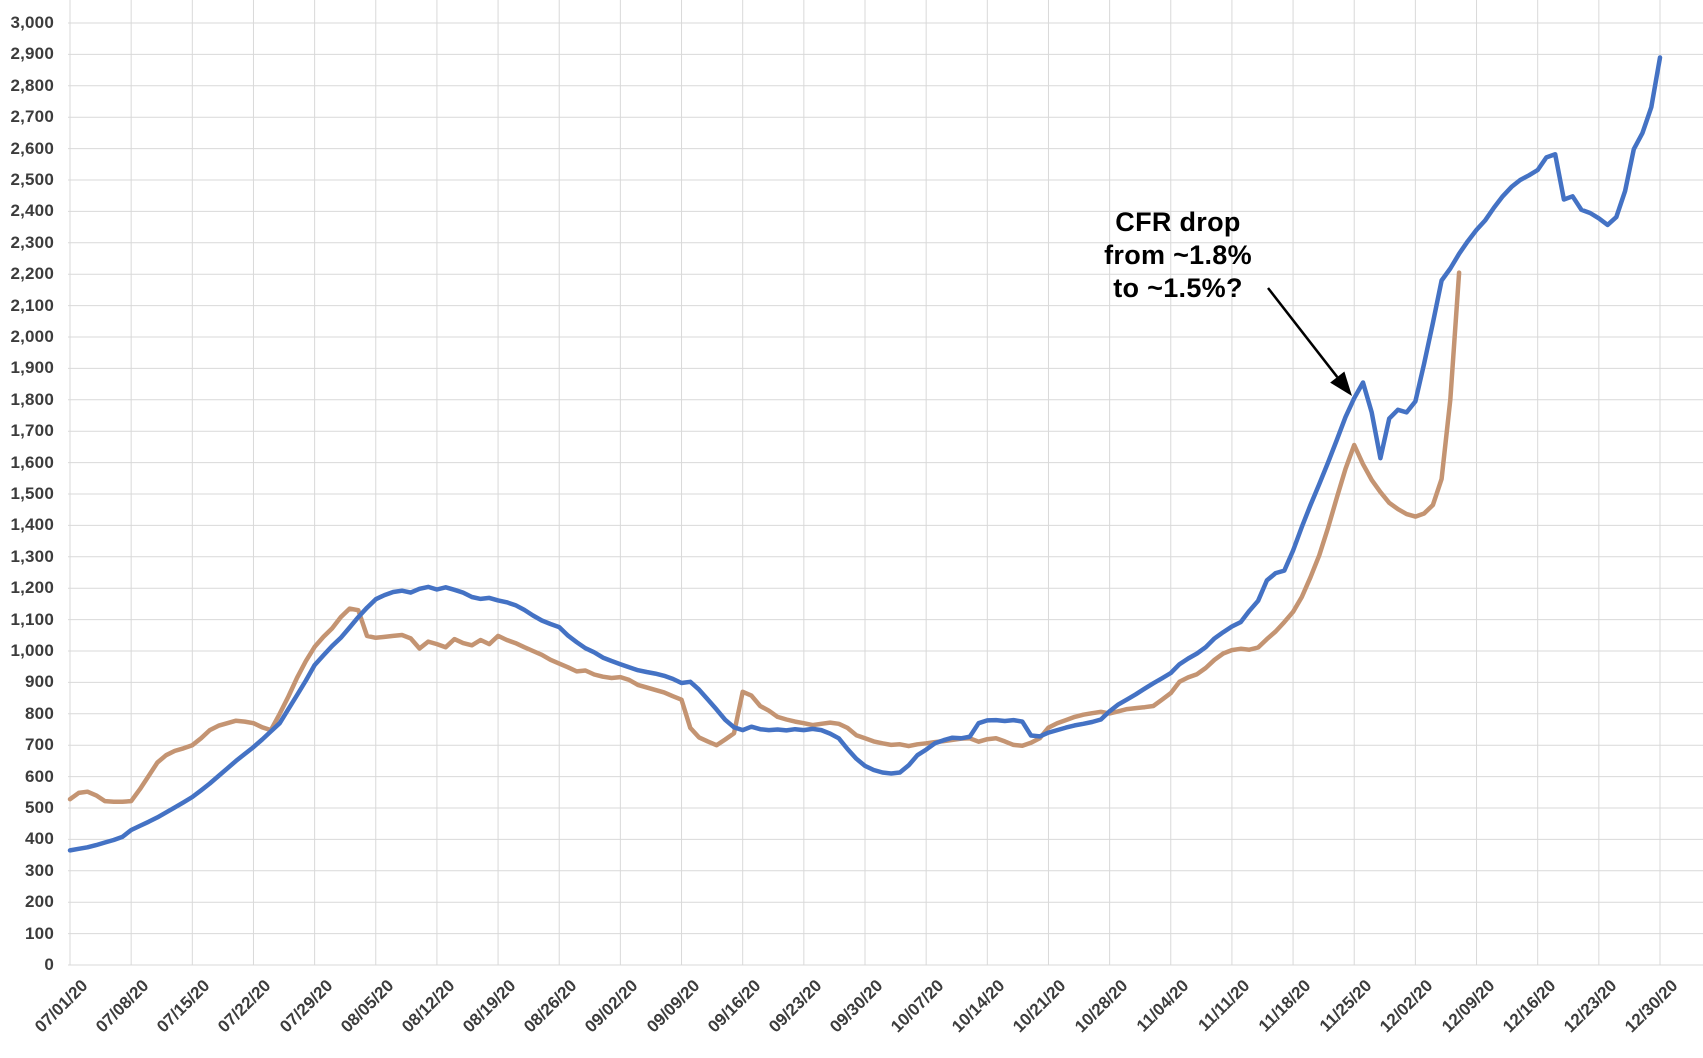 Image resolution: width=1703 pixels, height=1058 pixels. I want to click on y-axis-tick-label: 2,300, so click(32, 242).